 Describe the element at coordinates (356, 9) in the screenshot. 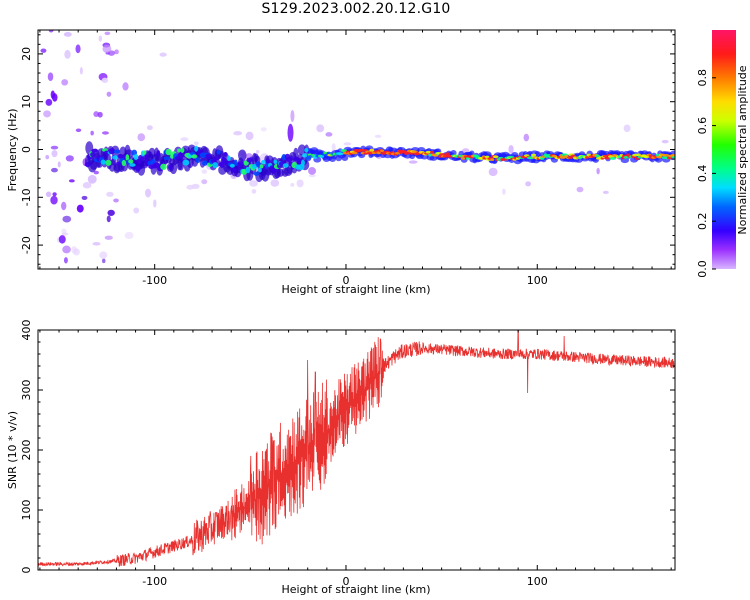

I see `main-title: S129.2023.002.20.12.G10` at that location.